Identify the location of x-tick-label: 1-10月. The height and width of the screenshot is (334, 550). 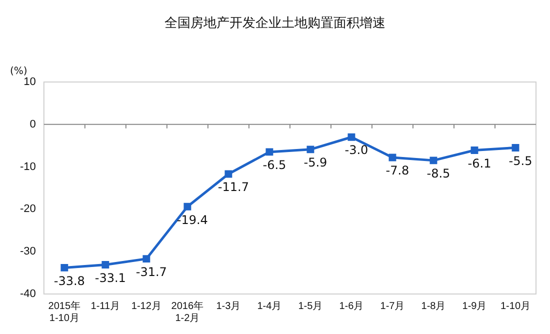
(515, 306).